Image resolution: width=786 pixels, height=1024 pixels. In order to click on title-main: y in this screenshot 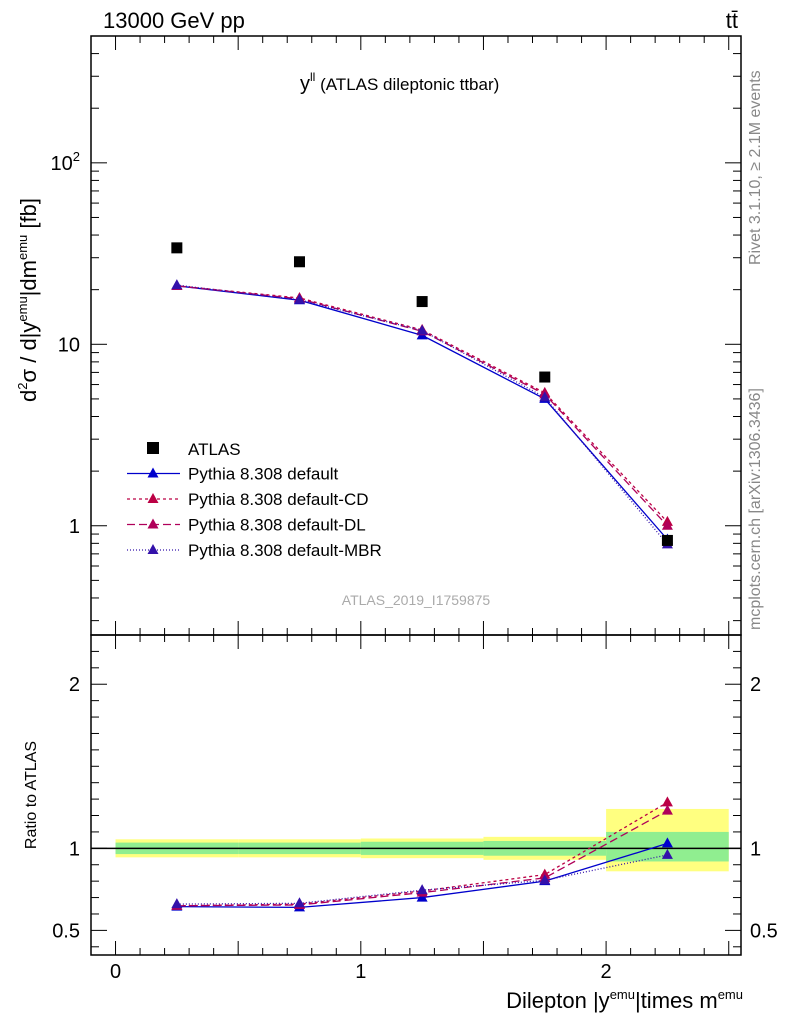, I will do `click(305, 84)`.